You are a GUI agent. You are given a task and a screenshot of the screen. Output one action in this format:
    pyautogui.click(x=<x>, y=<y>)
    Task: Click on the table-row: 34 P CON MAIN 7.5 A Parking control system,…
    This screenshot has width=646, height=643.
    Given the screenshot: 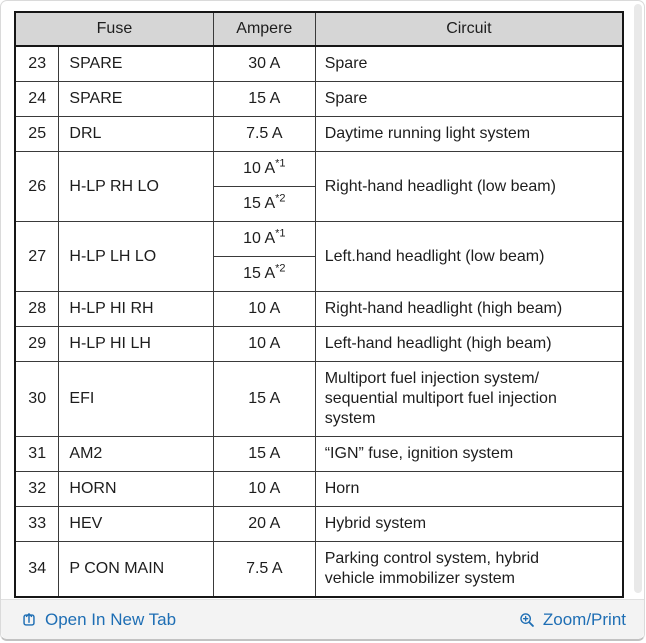 What is the action you would take?
    pyautogui.click(x=319, y=569)
    